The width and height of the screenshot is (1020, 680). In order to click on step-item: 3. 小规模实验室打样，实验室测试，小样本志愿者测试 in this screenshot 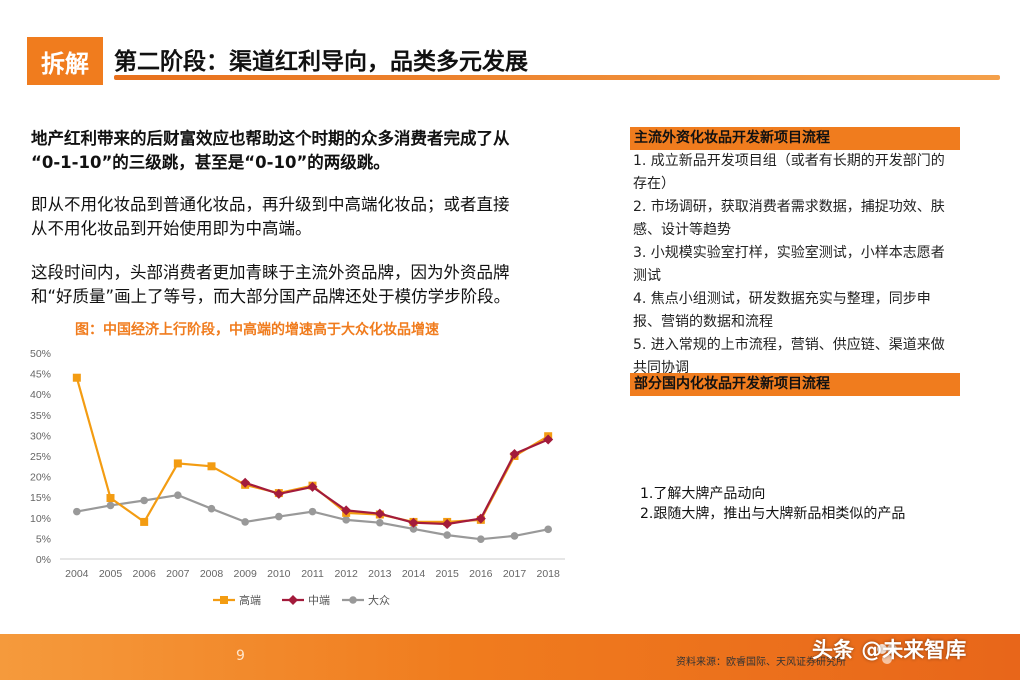, I will do `click(789, 264)`.